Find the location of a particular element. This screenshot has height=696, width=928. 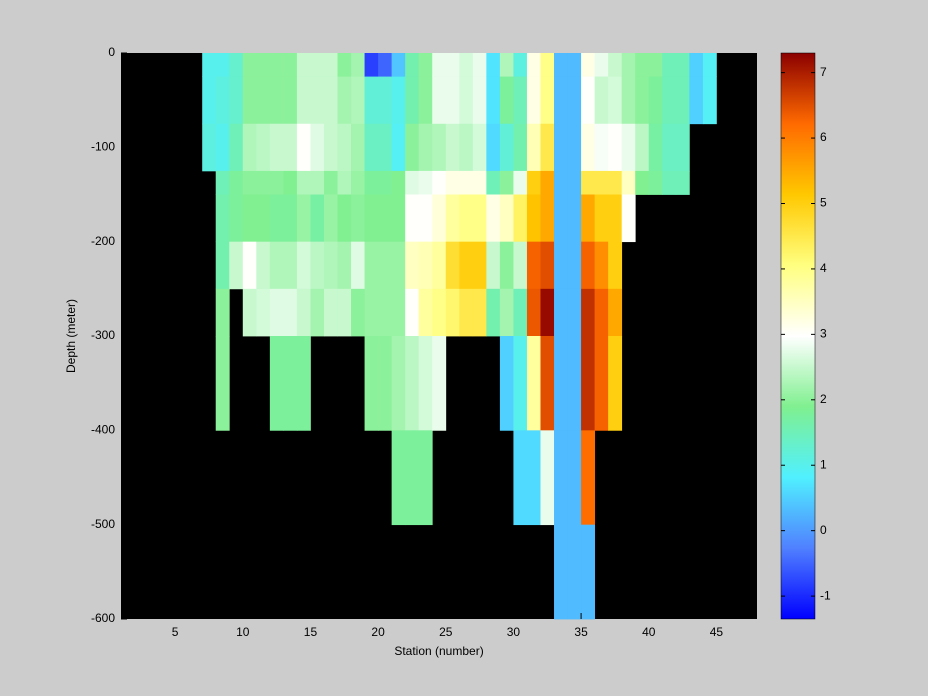

colorbar-tick-label: 4 is located at coordinates (823, 268).